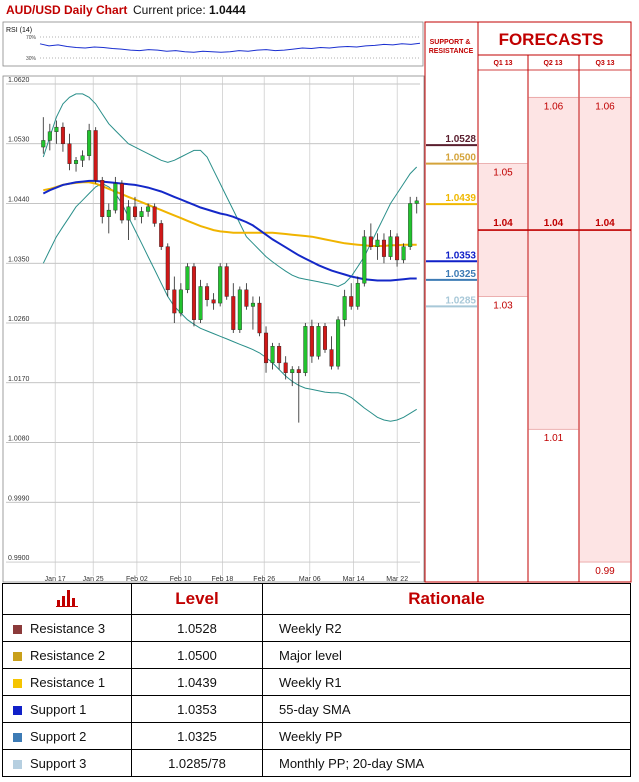  Describe the element at coordinates (19, 140) in the screenshot. I see `y-tick-label: 1.0530` at that location.